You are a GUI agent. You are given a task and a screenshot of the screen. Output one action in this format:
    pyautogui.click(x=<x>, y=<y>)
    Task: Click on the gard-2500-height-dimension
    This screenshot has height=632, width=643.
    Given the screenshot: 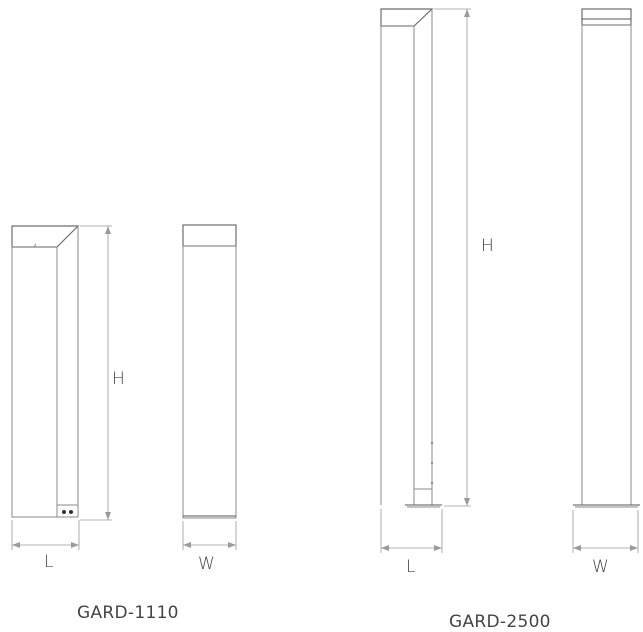 What is the action you would take?
    pyautogui.click(x=452, y=257)
    